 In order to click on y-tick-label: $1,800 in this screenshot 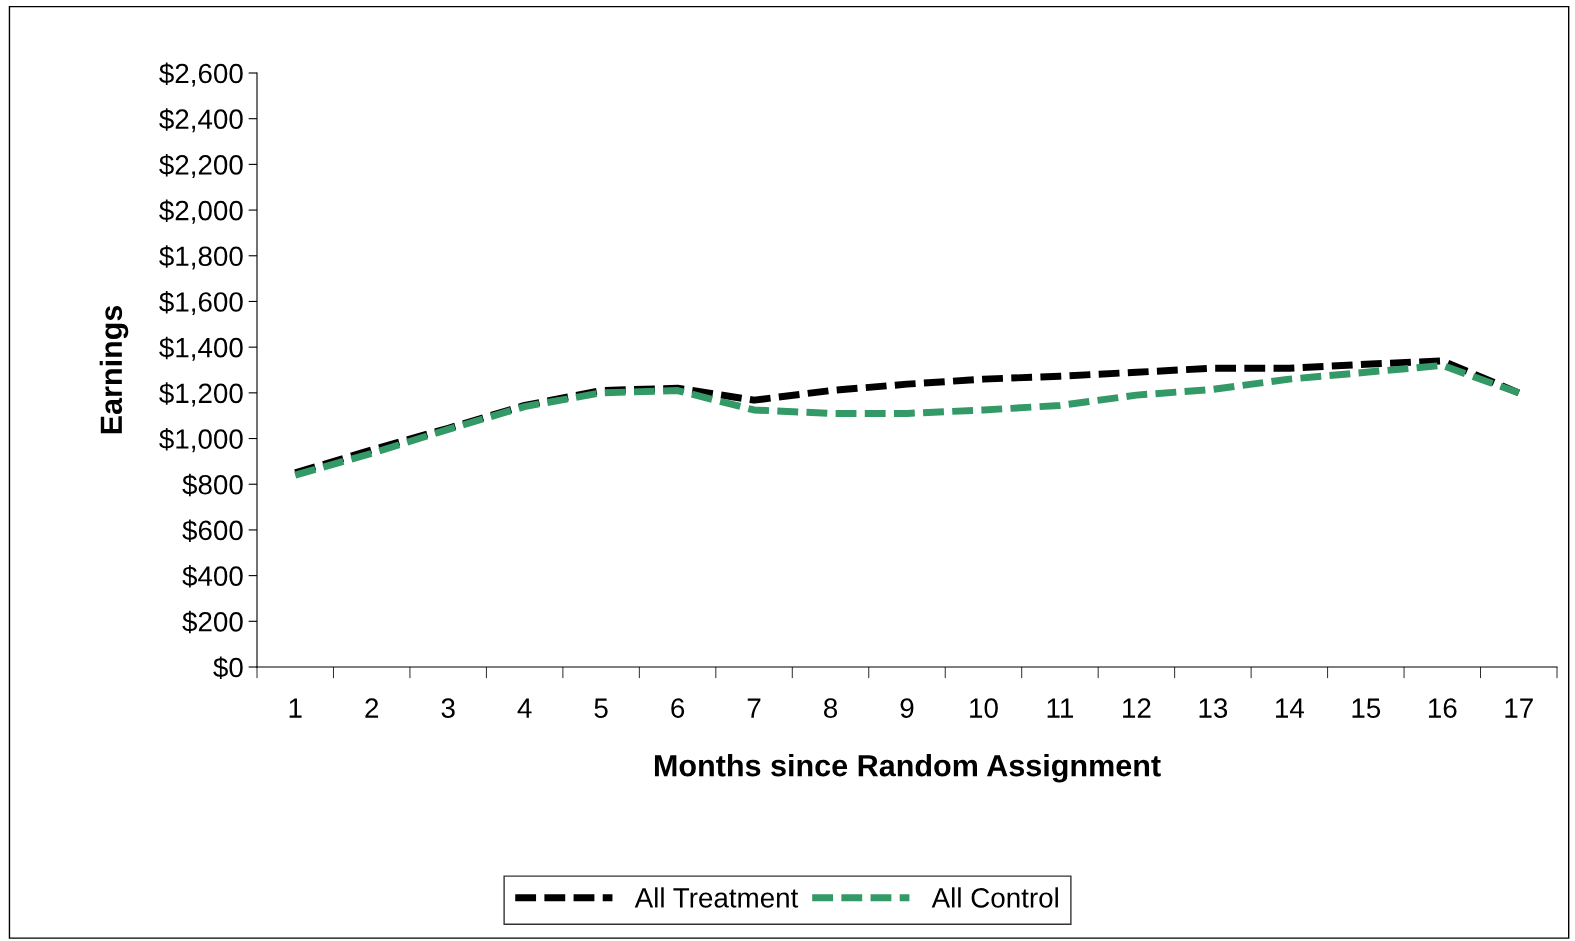, I will do `click(201, 257)`.